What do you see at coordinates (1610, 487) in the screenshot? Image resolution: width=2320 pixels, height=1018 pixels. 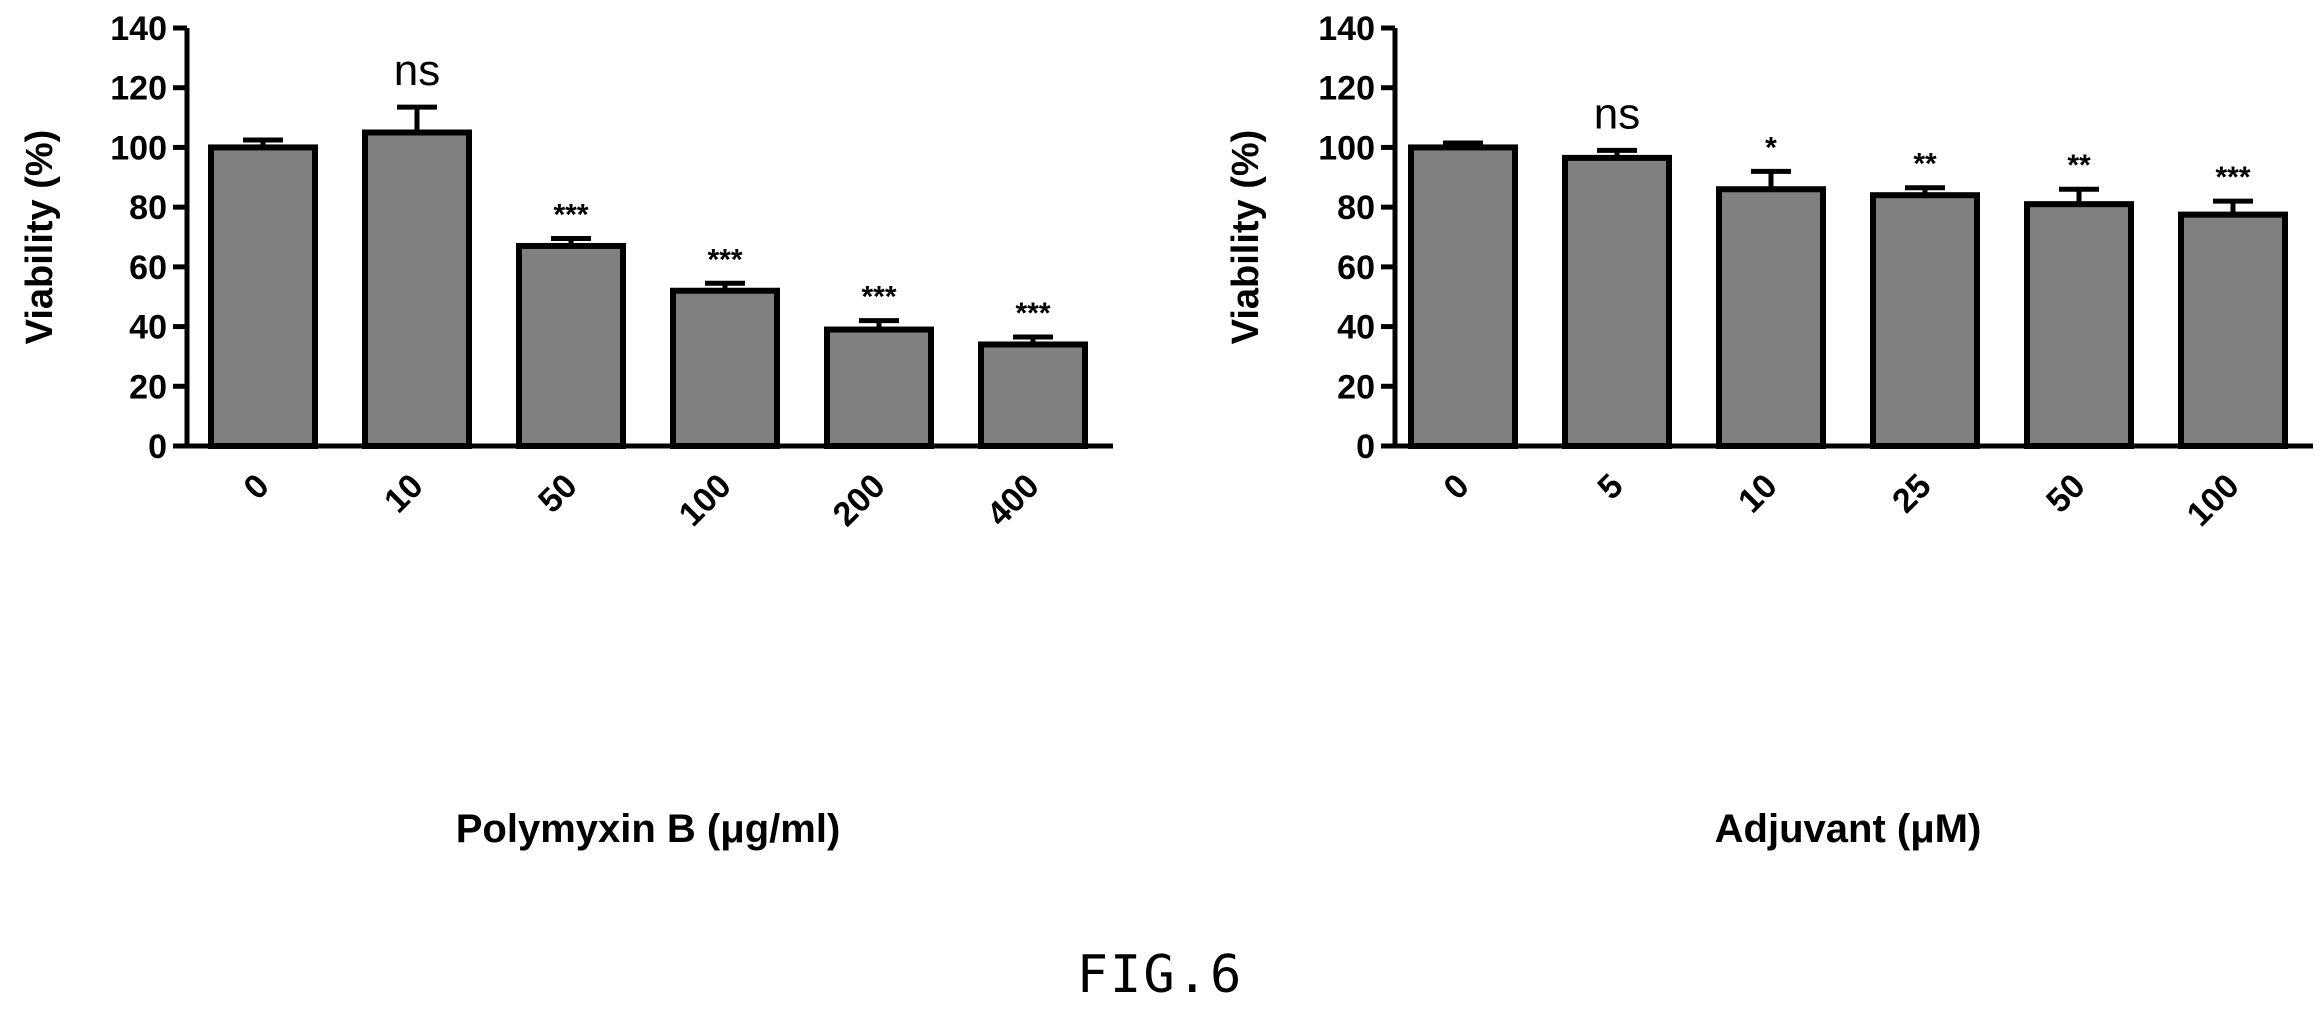 I see `x-tick-label: 5` at bounding box center [1610, 487].